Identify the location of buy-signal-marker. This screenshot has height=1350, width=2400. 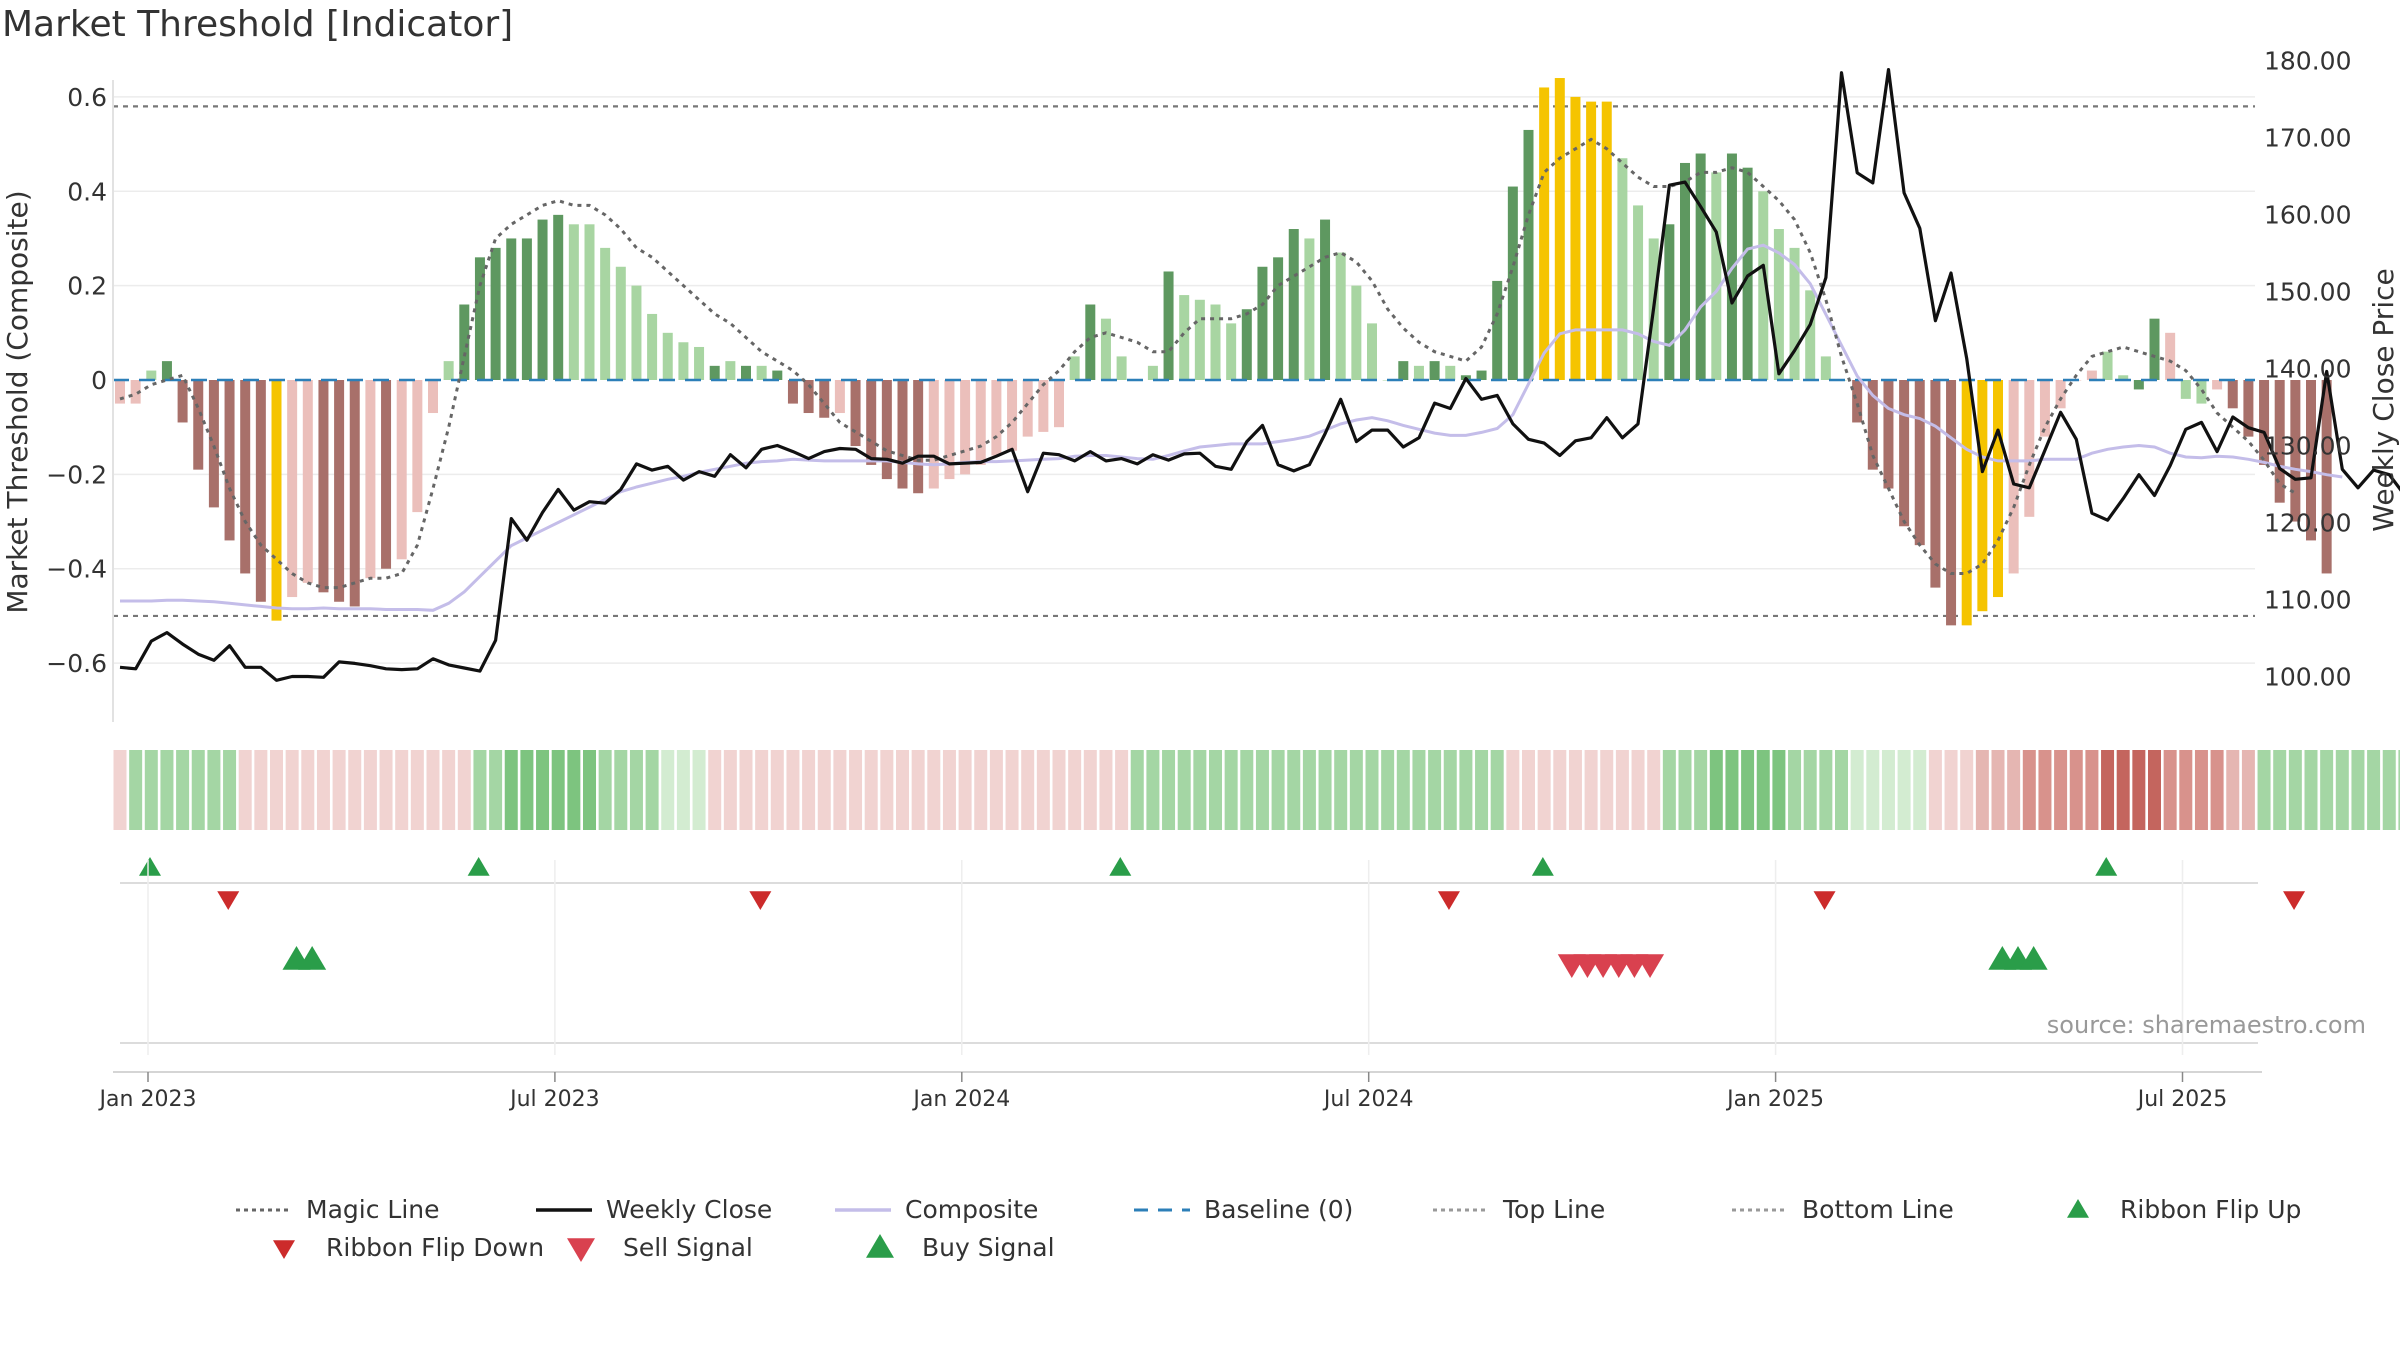
(2033, 958).